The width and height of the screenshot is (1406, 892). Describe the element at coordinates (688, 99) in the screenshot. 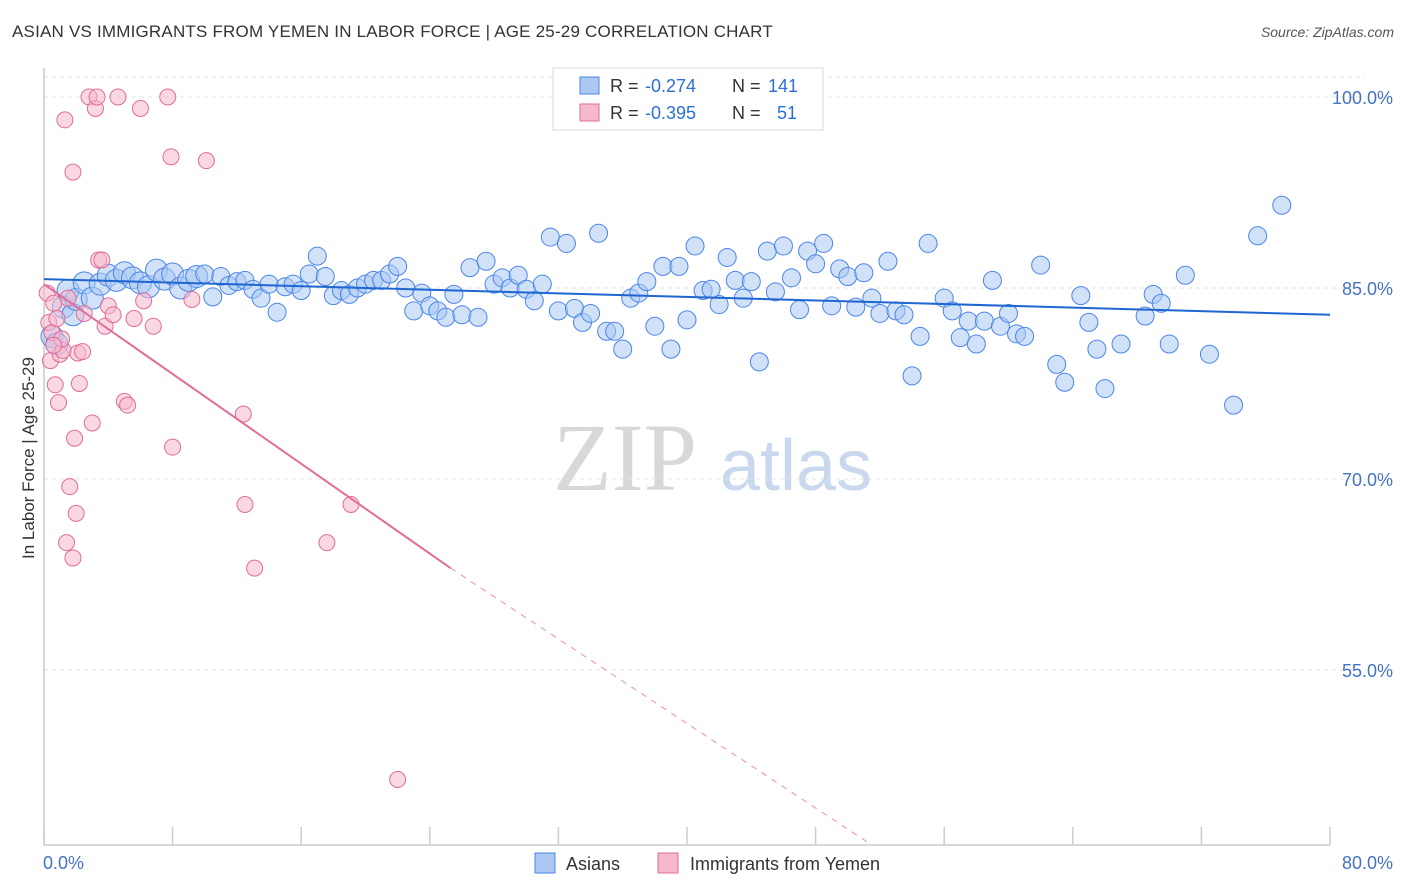

I see `top-legend: R = -0.274 N = 141 R = -0.395 N = 51` at that location.